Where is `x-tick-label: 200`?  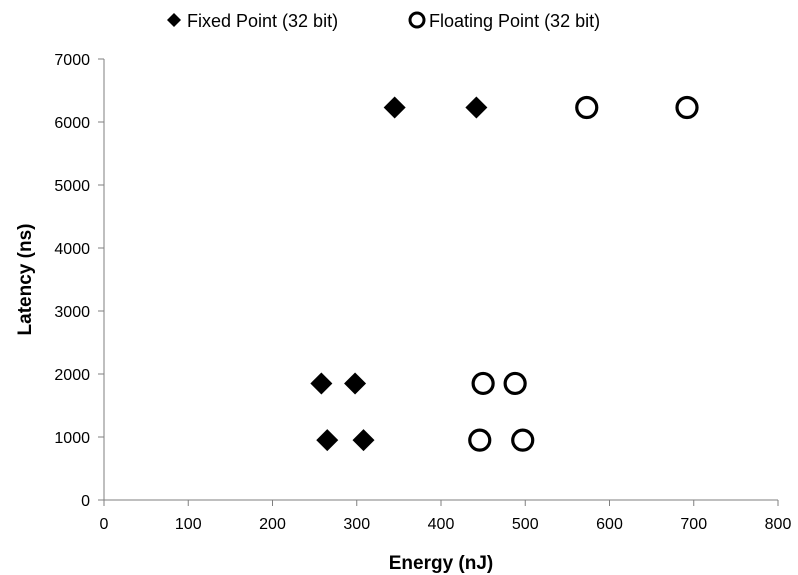
x-tick-label: 200 is located at coordinates (272, 524).